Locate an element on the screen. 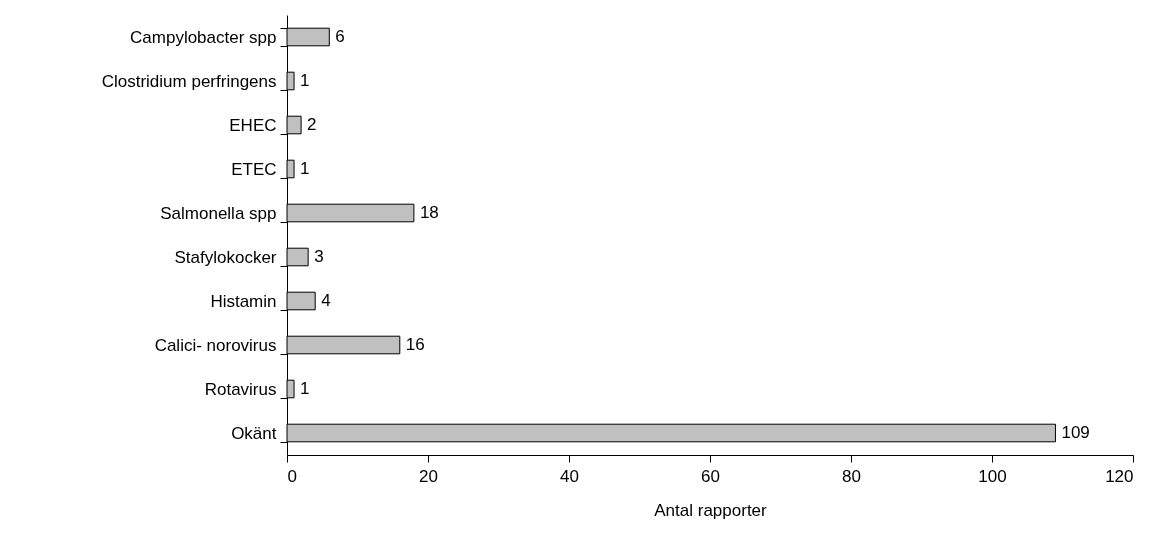 The height and width of the screenshot is (548, 1163). x-tick-label: 100 is located at coordinates (992, 476).